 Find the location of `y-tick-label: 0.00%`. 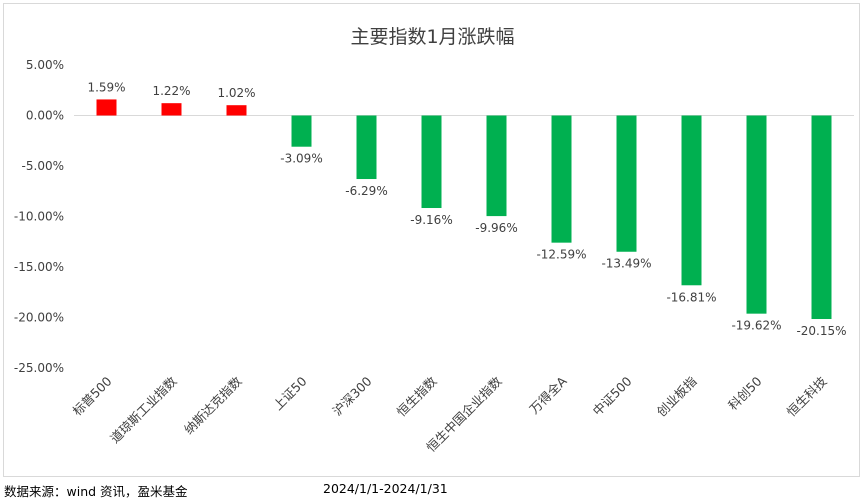

y-tick-label: 0.00% is located at coordinates (45, 116).